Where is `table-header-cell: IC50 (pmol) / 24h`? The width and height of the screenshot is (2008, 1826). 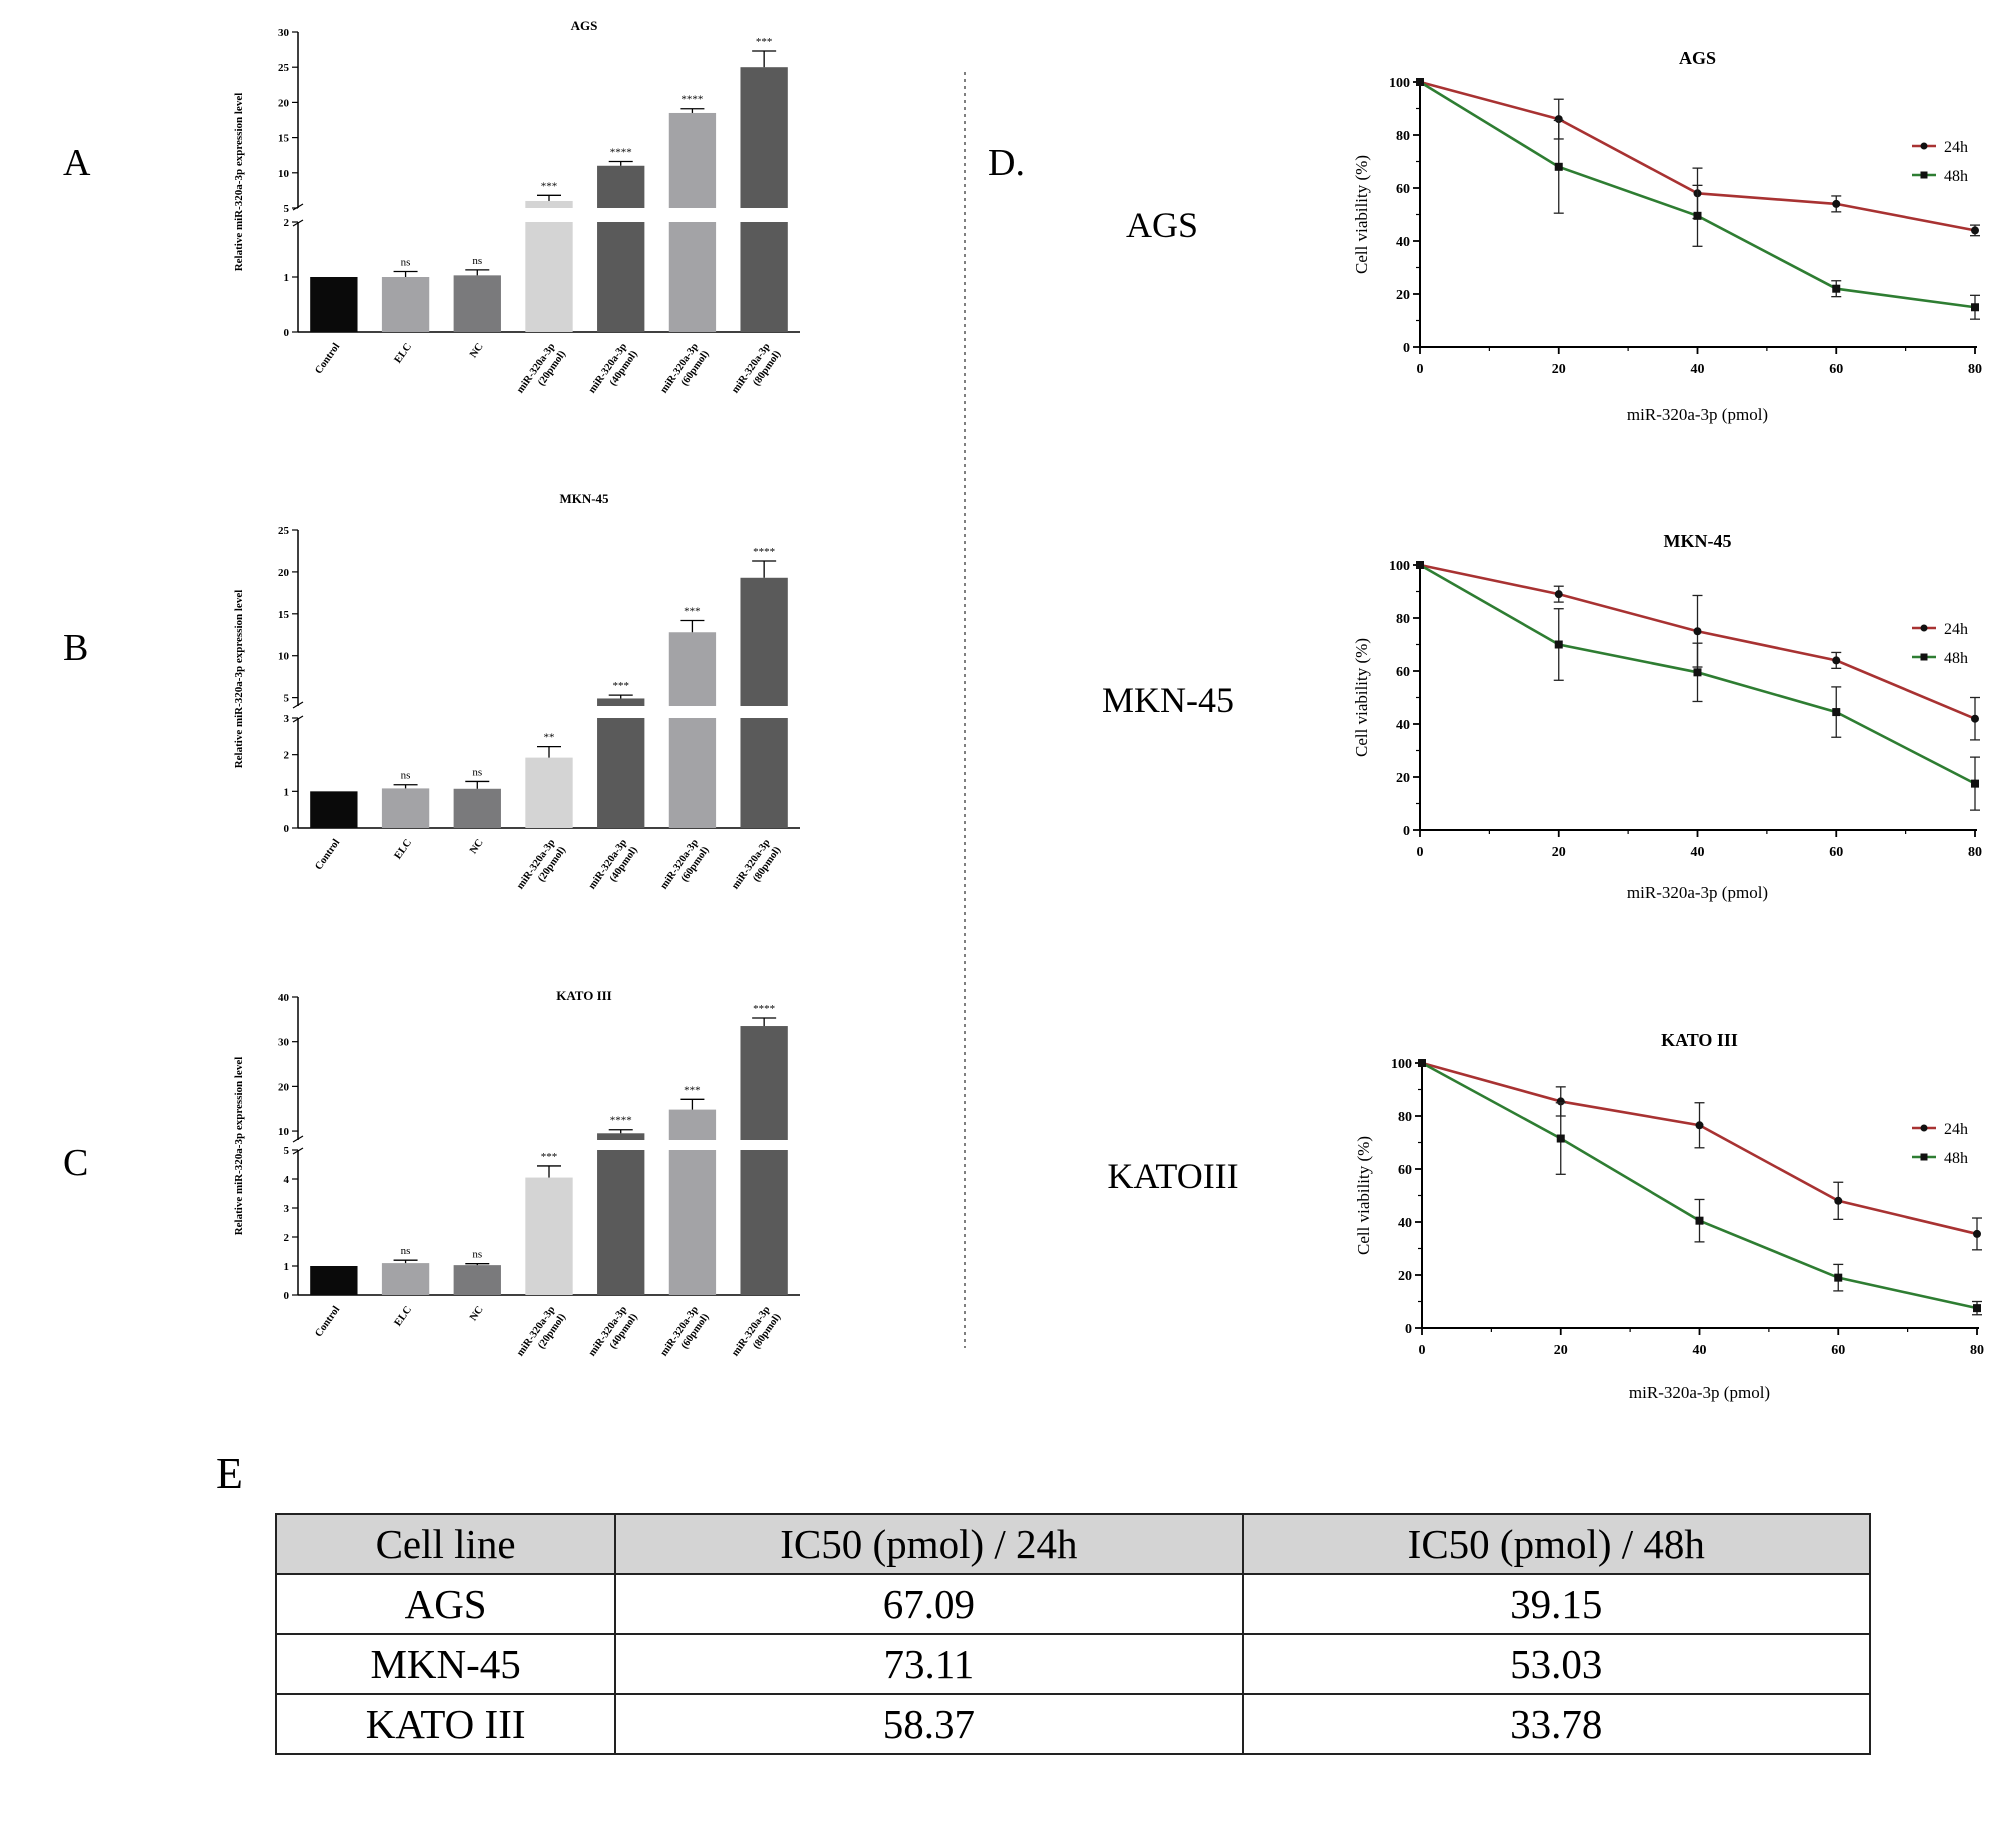 table-header-cell: IC50 (pmol) / 24h is located at coordinates (929, 1544).